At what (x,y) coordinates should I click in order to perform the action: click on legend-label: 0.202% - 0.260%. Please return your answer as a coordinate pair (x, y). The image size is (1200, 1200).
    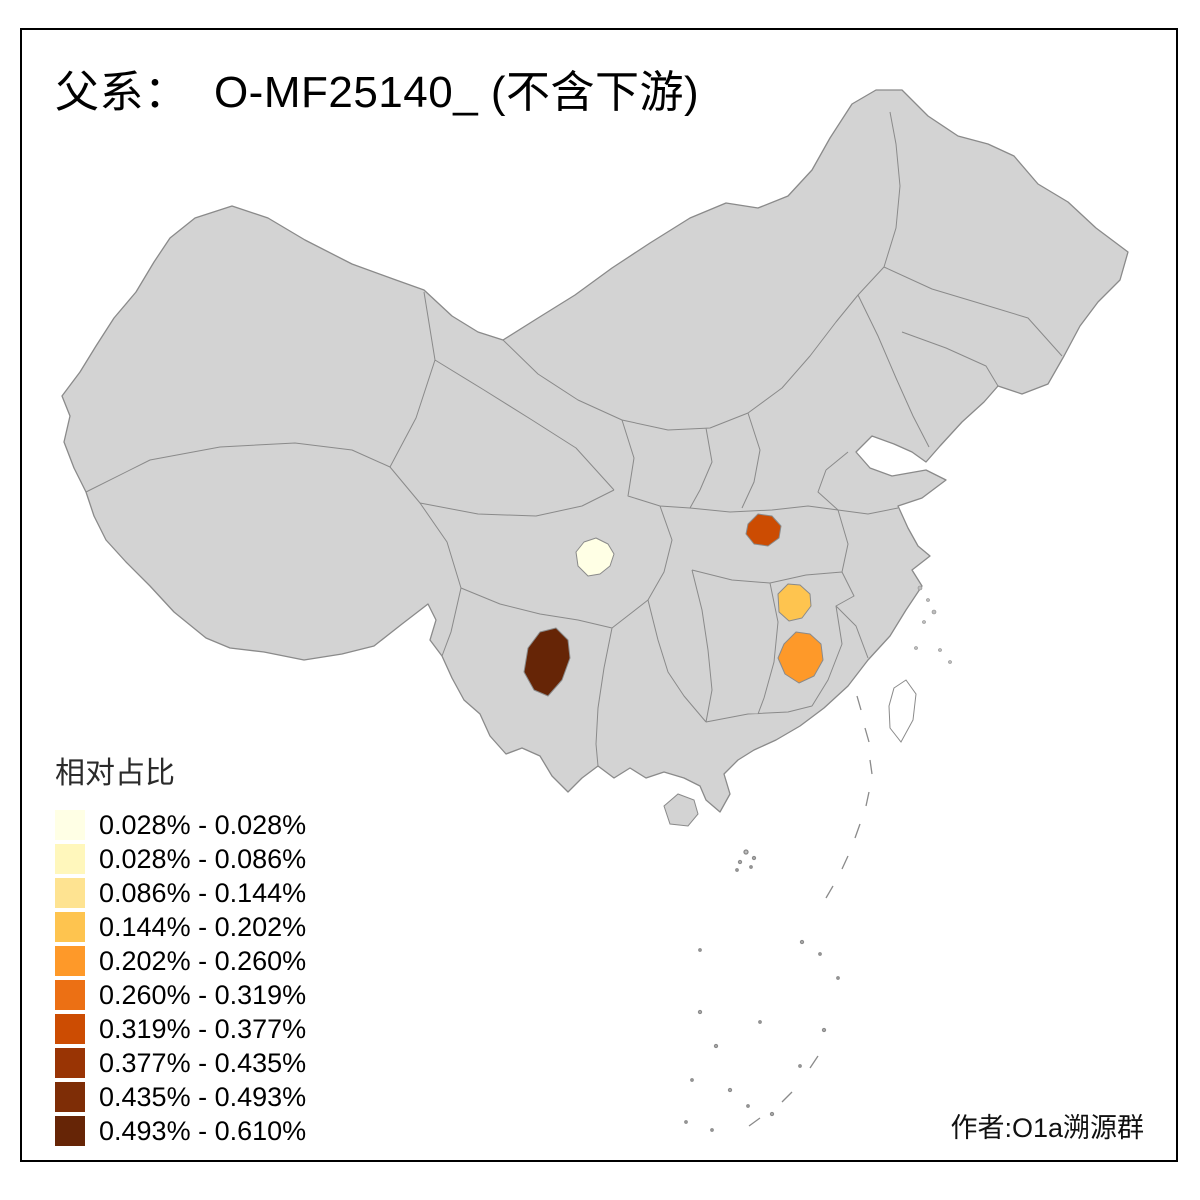
    Looking at the image, I should click on (203, 960).